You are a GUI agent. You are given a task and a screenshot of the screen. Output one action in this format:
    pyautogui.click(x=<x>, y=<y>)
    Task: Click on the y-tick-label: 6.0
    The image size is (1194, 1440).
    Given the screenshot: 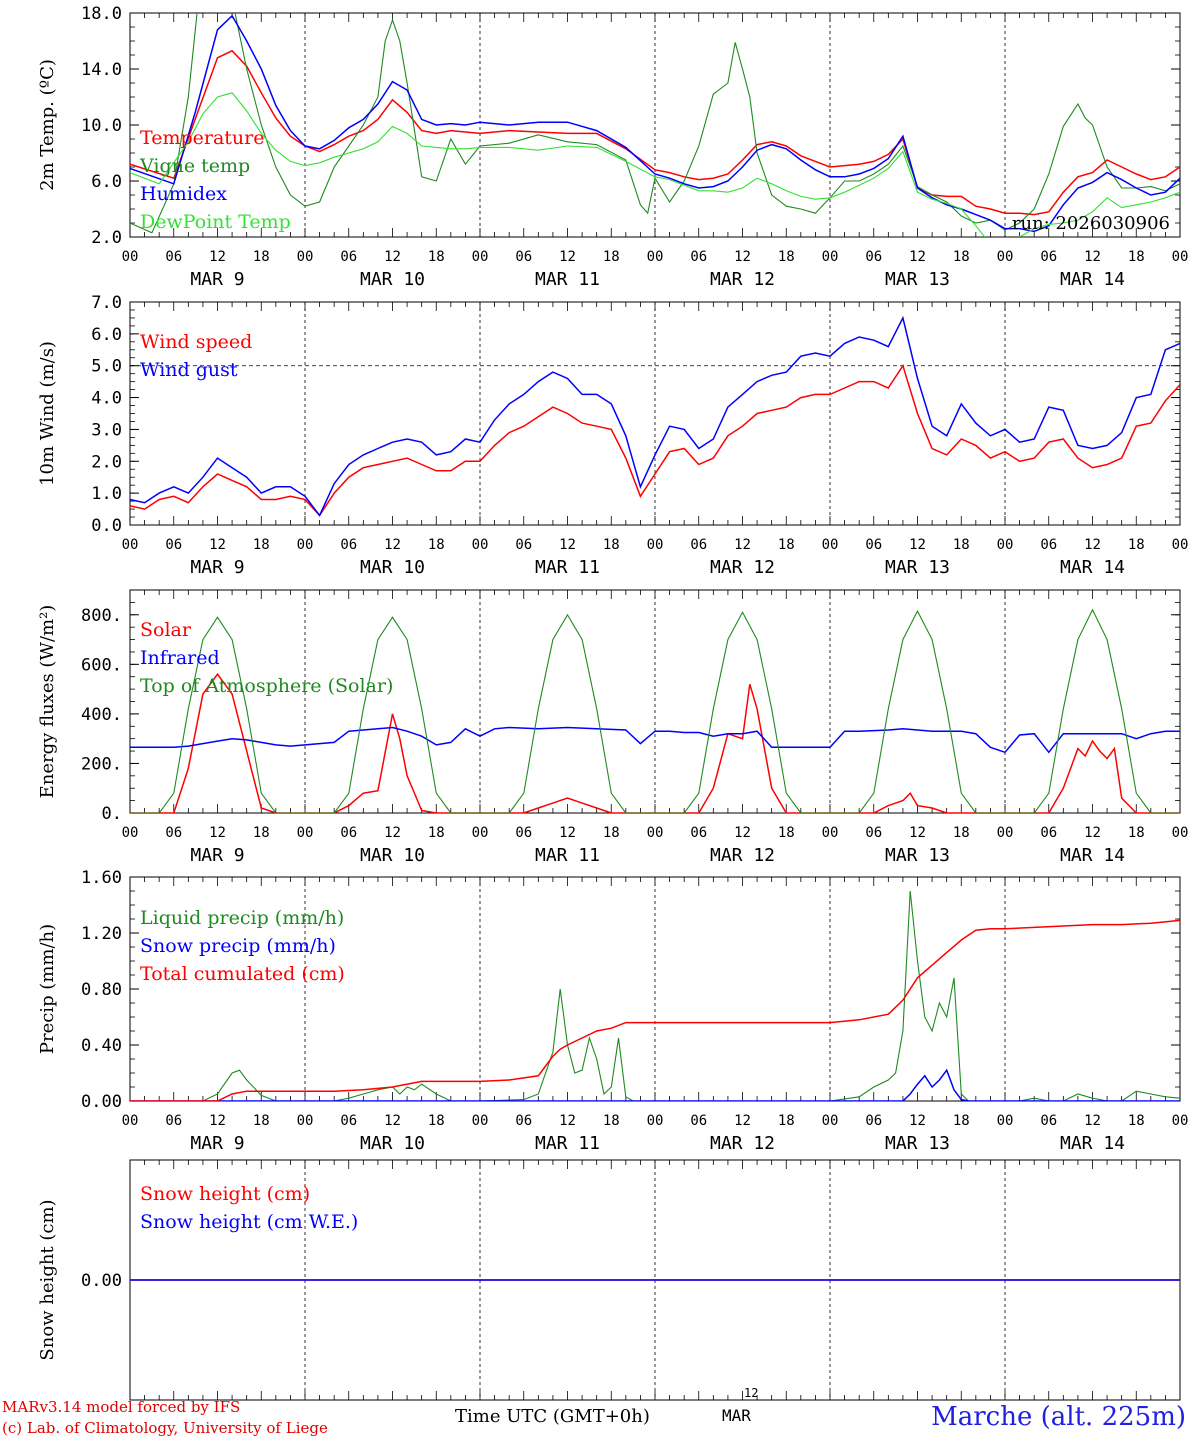 What is the action you would take?
    pyautogui.click(x=106, y=182)
    